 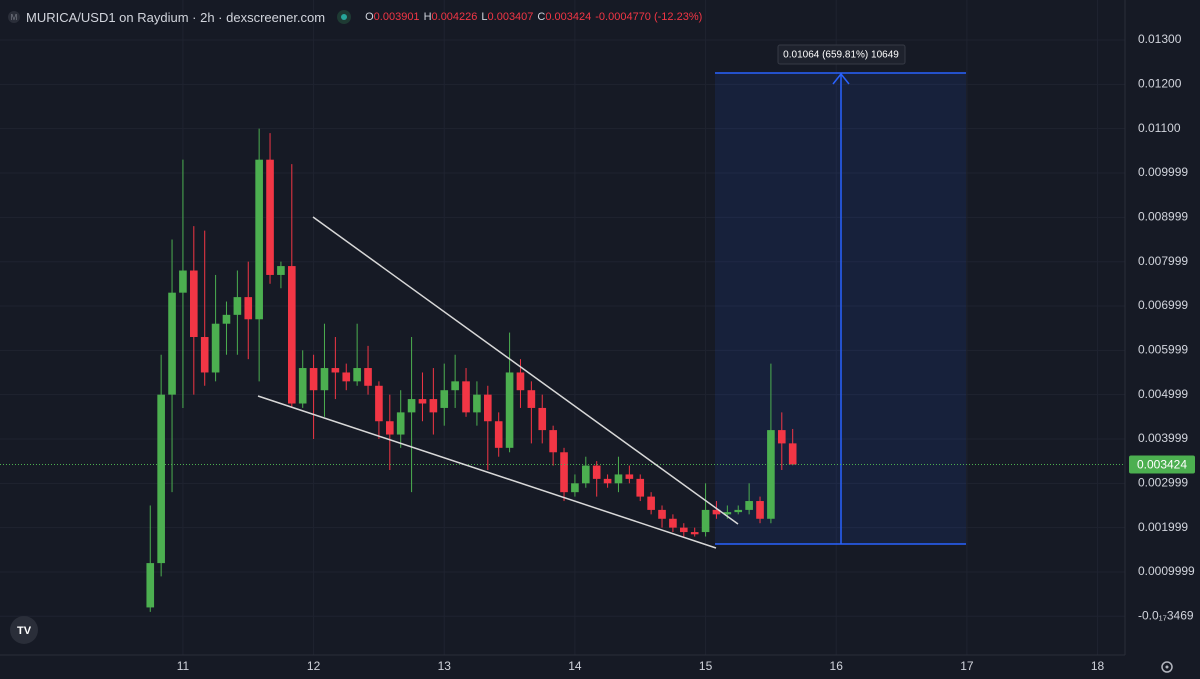 What do you see at coordinates (1163, 527) in the screenshot?
I see `y-tick-label: 0.001999` at bounding box center [1163, 527].